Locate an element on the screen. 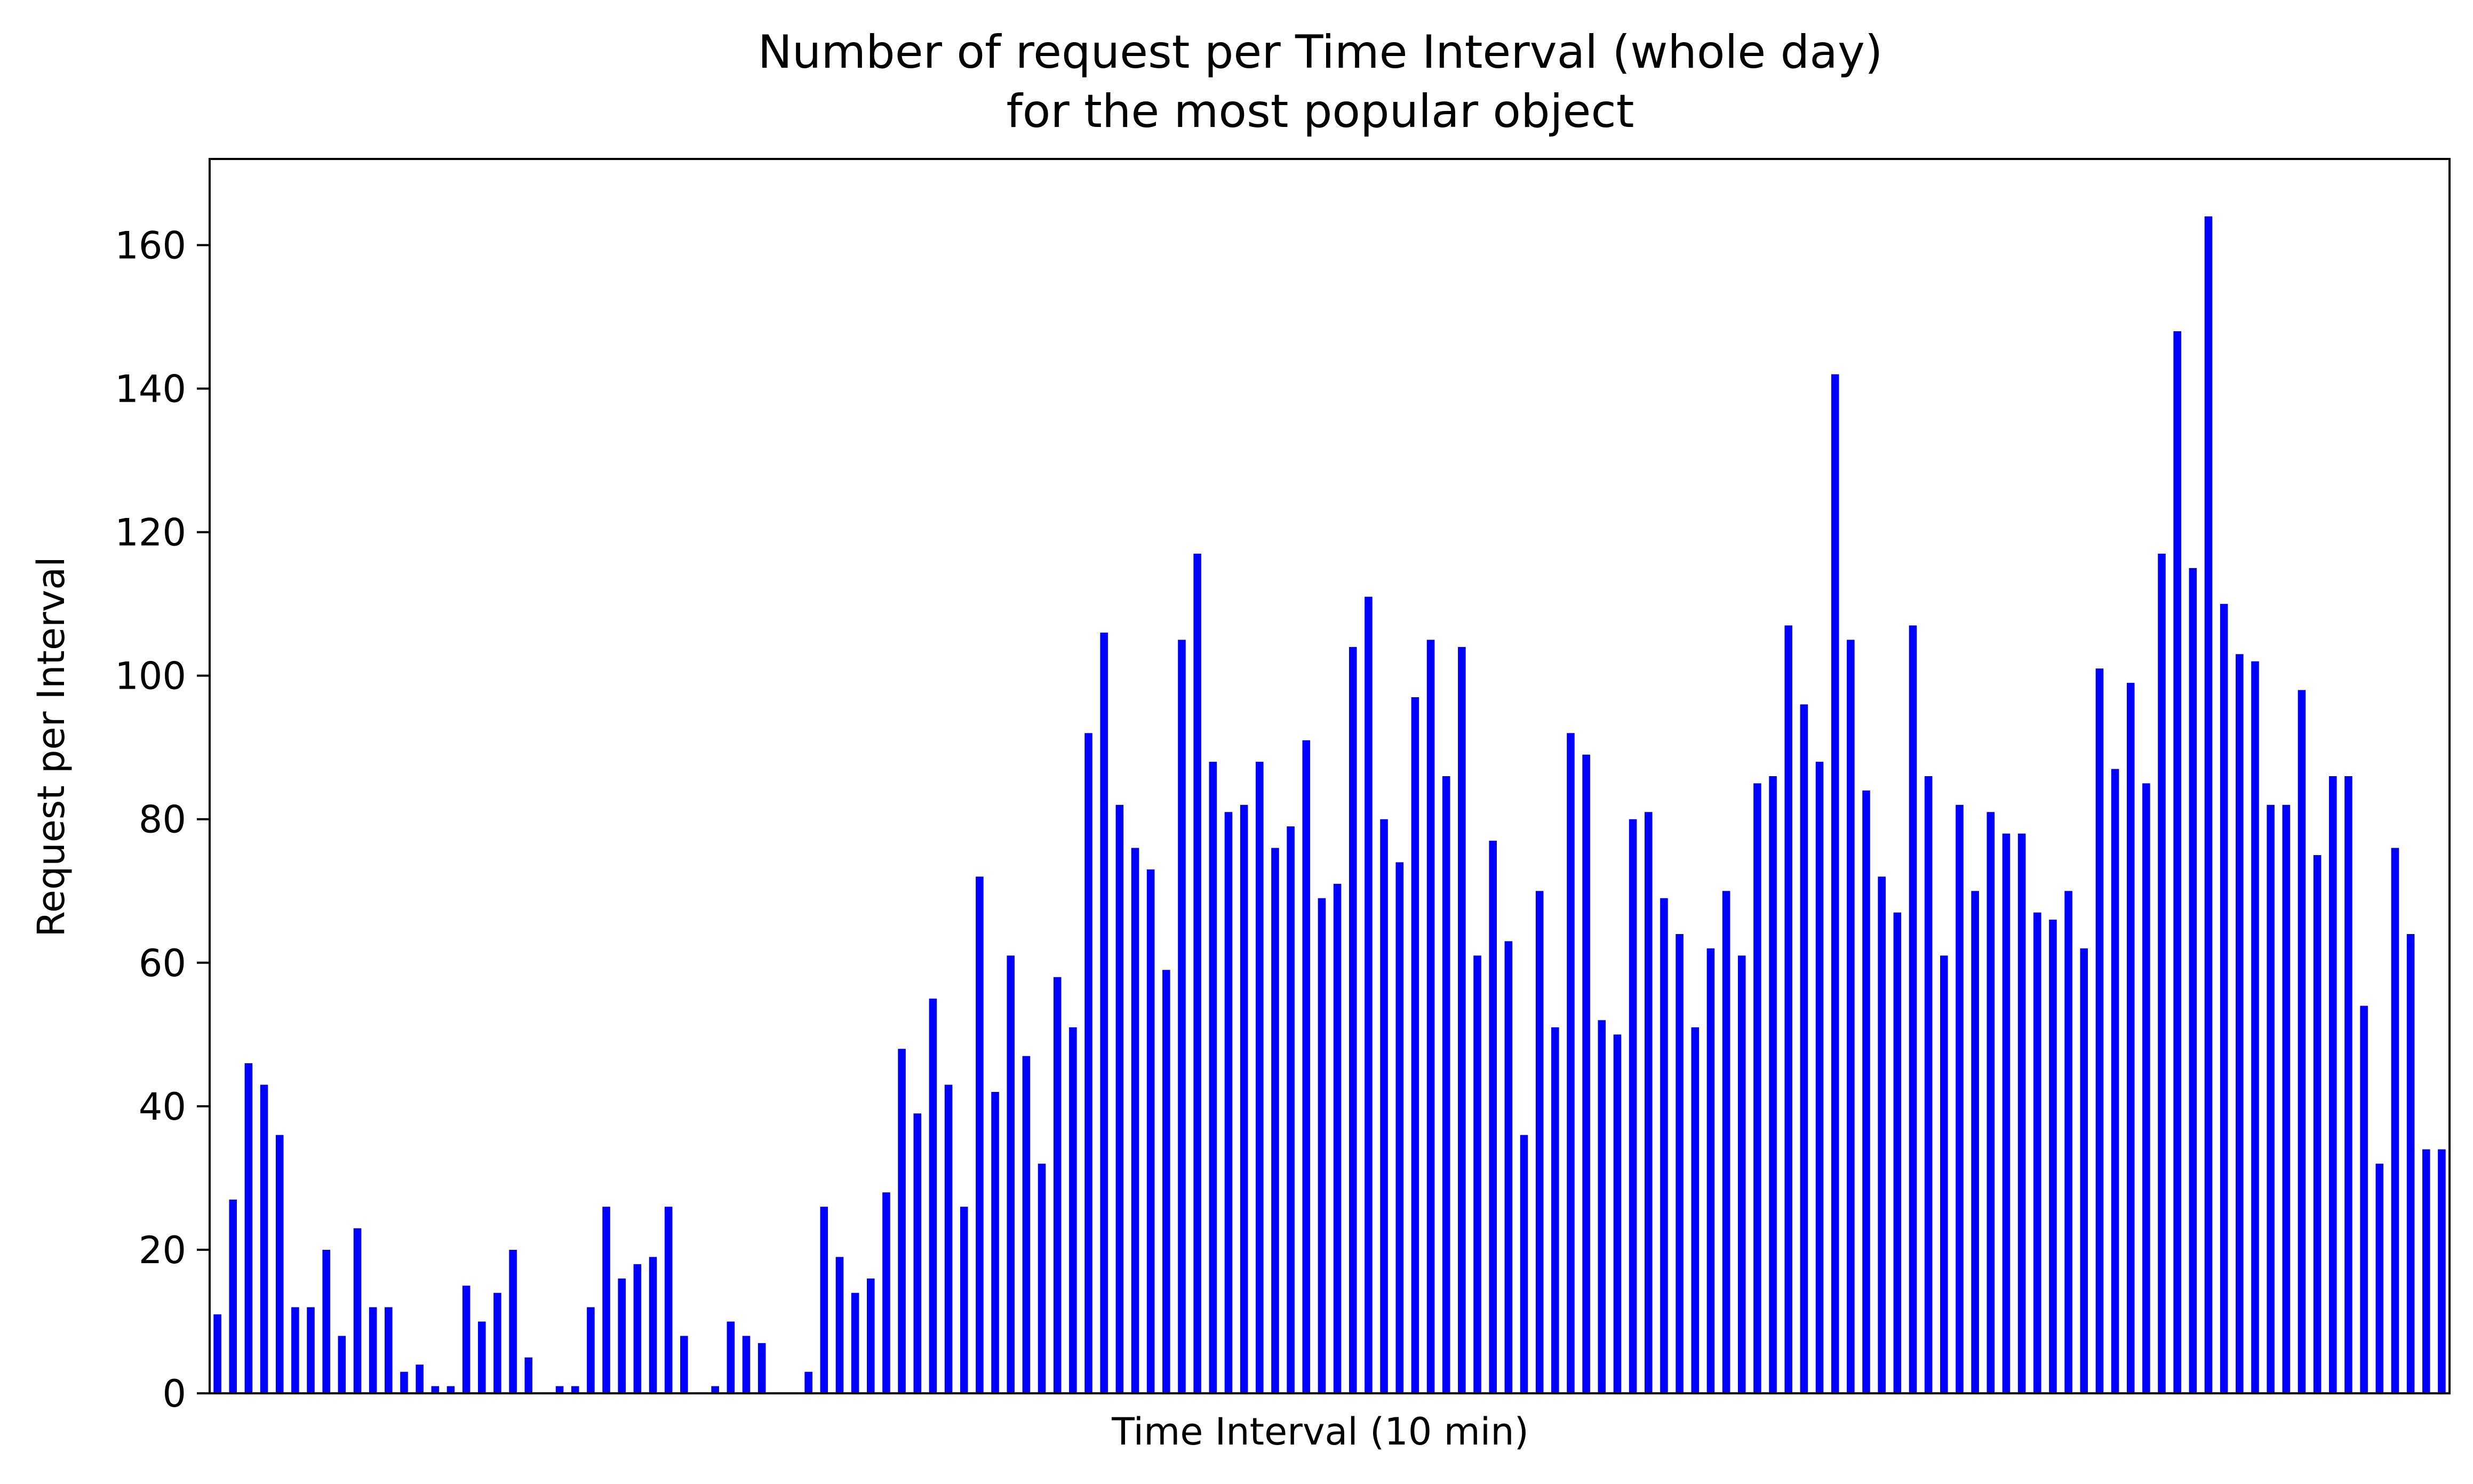  y-tick-label: 80 is located at coordinates (162, 820).